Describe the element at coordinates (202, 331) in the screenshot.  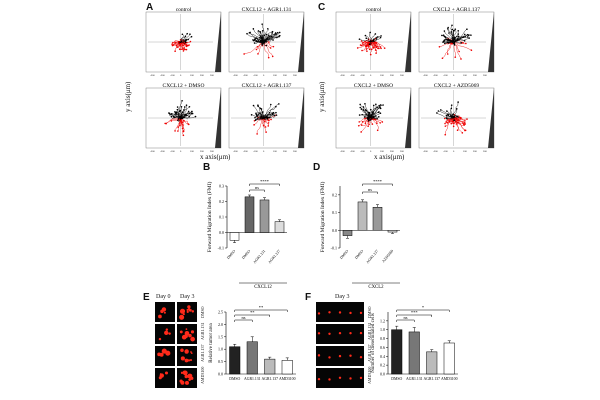
I see `image-row-label: AGR1.131` at that location.